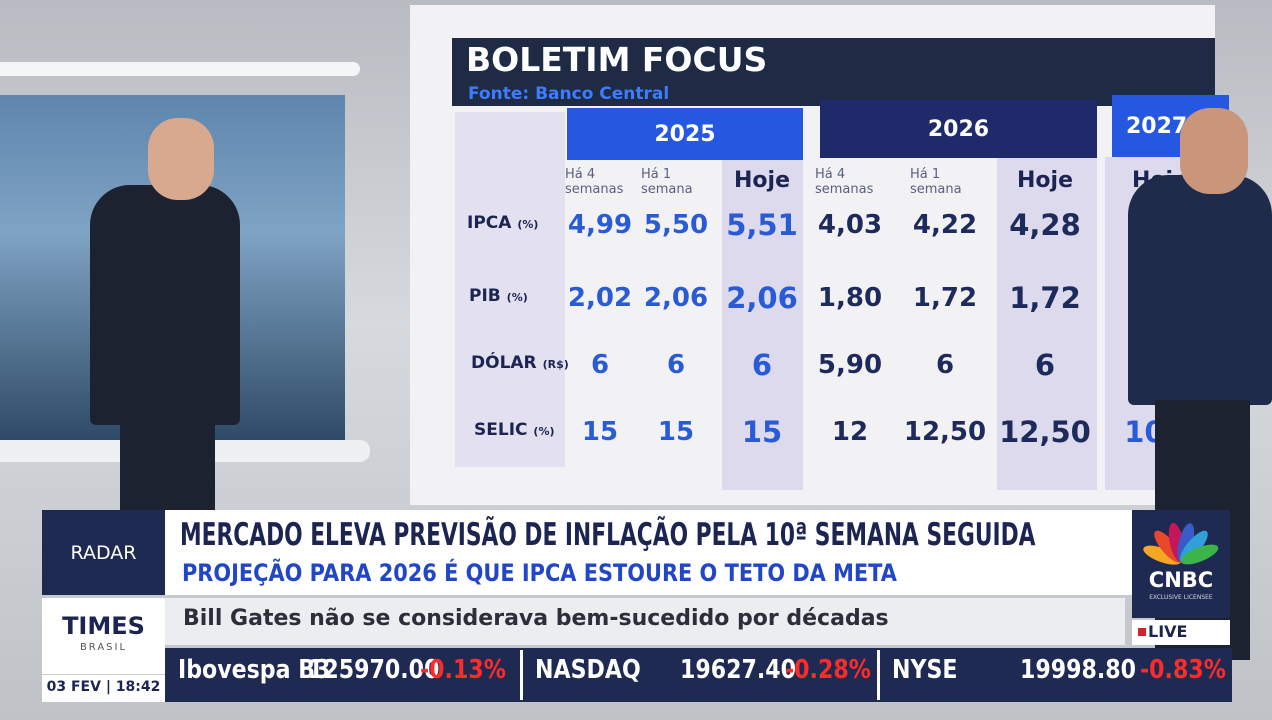  What do you see at coordinates (588, 670) in the screenshot?
I see `stock-name: NASDAQ` at bounding box center [588, 670].